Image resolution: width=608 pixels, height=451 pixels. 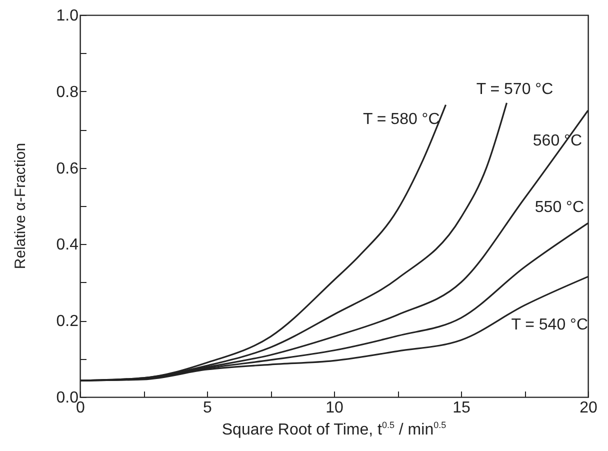 I want to click on y-tick-label: 0.8, so click(x=67, y=92).